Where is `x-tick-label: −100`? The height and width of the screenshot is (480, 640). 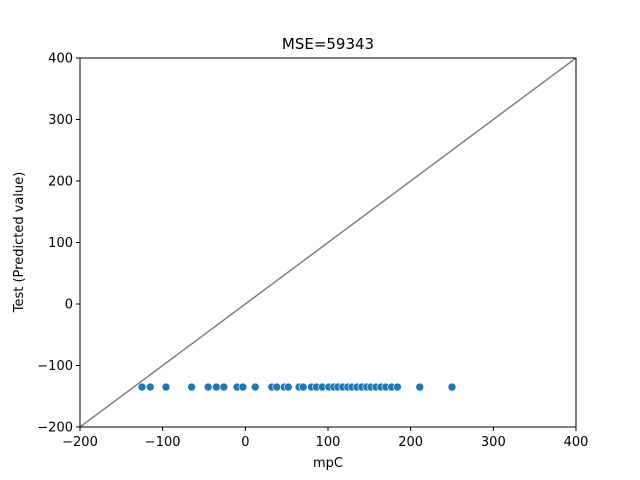 x-tick-label: −100 is located at coordinates (163, 442).